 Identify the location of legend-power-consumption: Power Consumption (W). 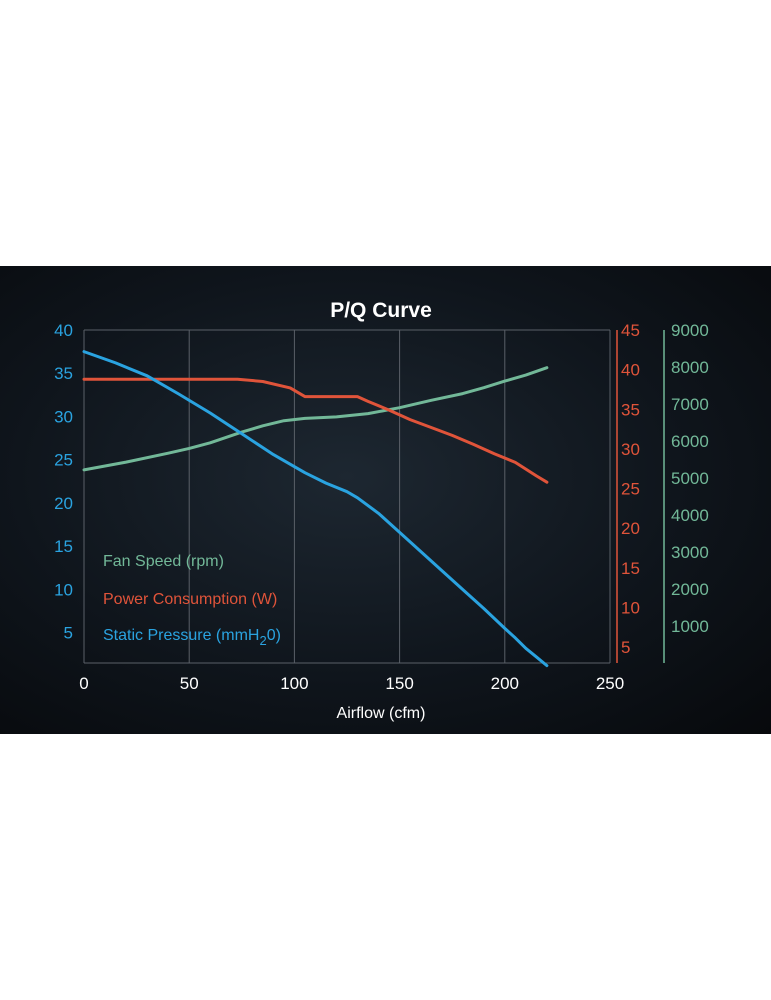
(190, 599).